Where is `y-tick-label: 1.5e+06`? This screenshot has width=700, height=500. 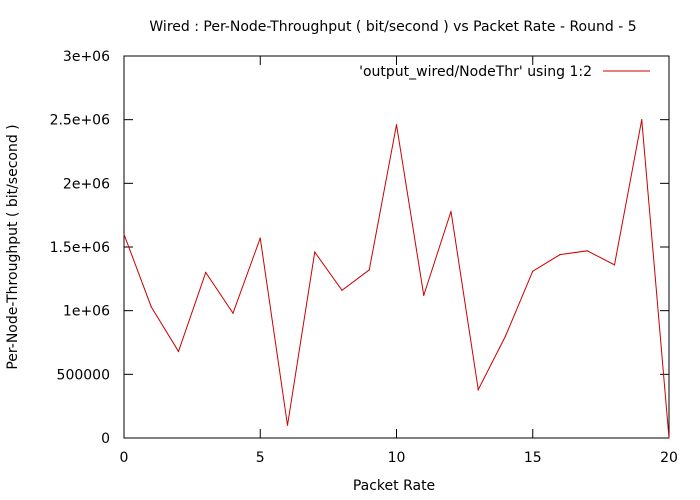
y-tick-label: 1.5e+06 is located at coordinates (80, 248).